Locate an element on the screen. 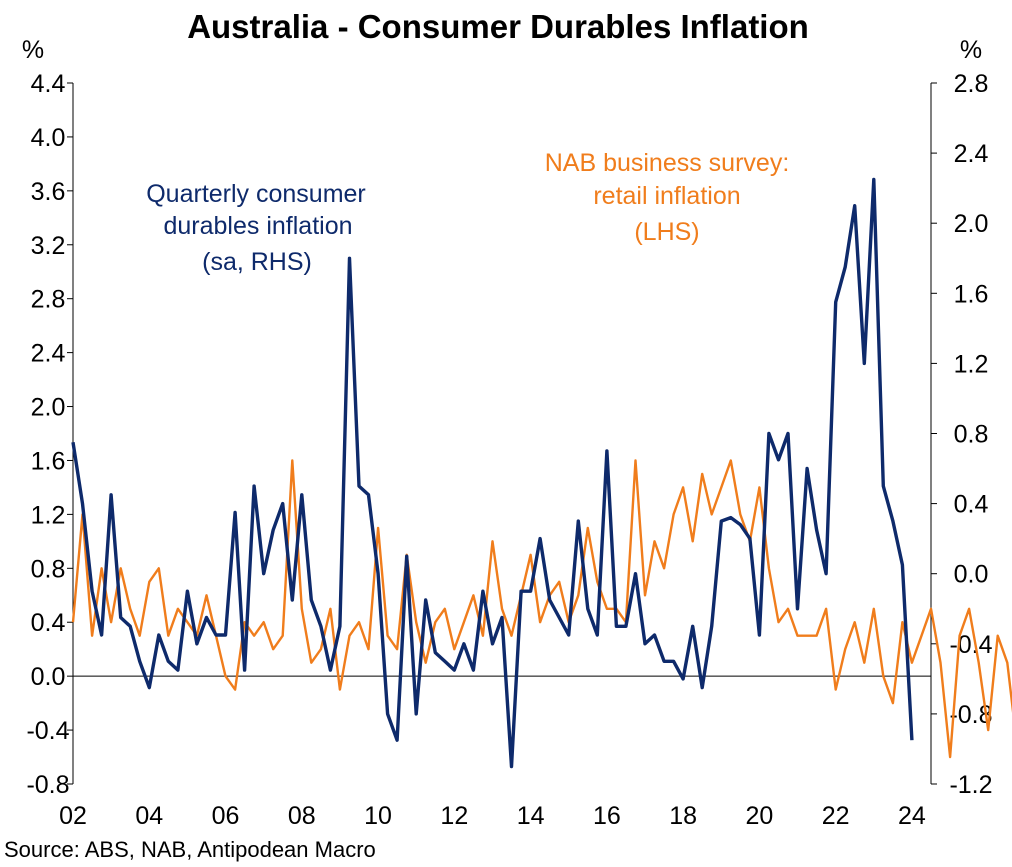 Image resolution: width=1012 pixels, height=867 pixels. right-tick-label: 0.8 is located at coordinates (971, 435).